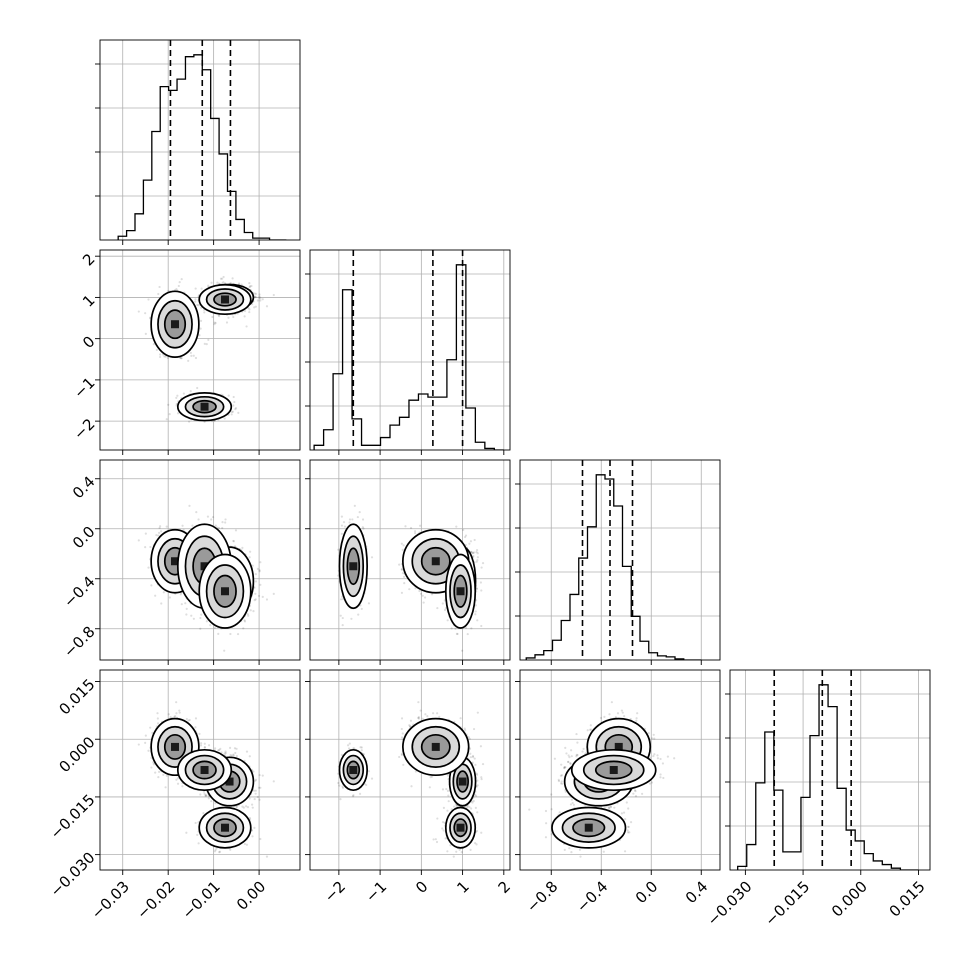 This screenshot has width=970, height=970. What do you see at coordinates (202, 147) in the screenshot?
I see `histogram-step-line` at bounding box center [202, 147].